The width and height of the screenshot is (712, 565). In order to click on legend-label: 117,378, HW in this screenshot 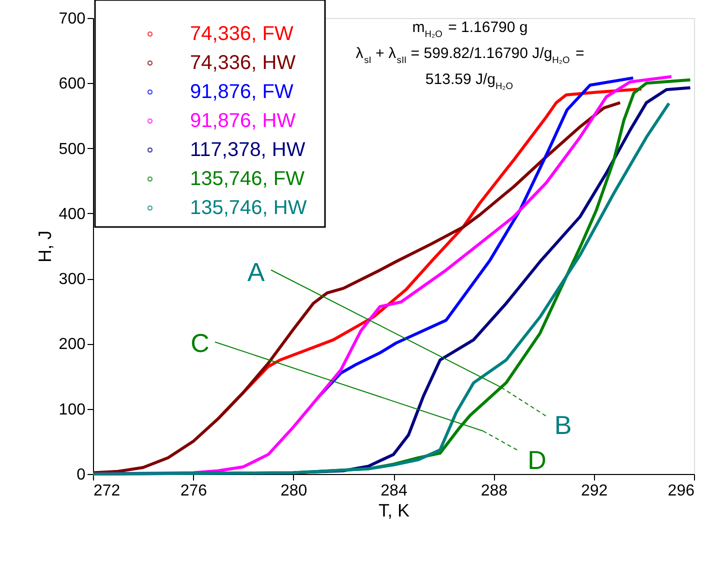, I will do `click(248, 150)`.